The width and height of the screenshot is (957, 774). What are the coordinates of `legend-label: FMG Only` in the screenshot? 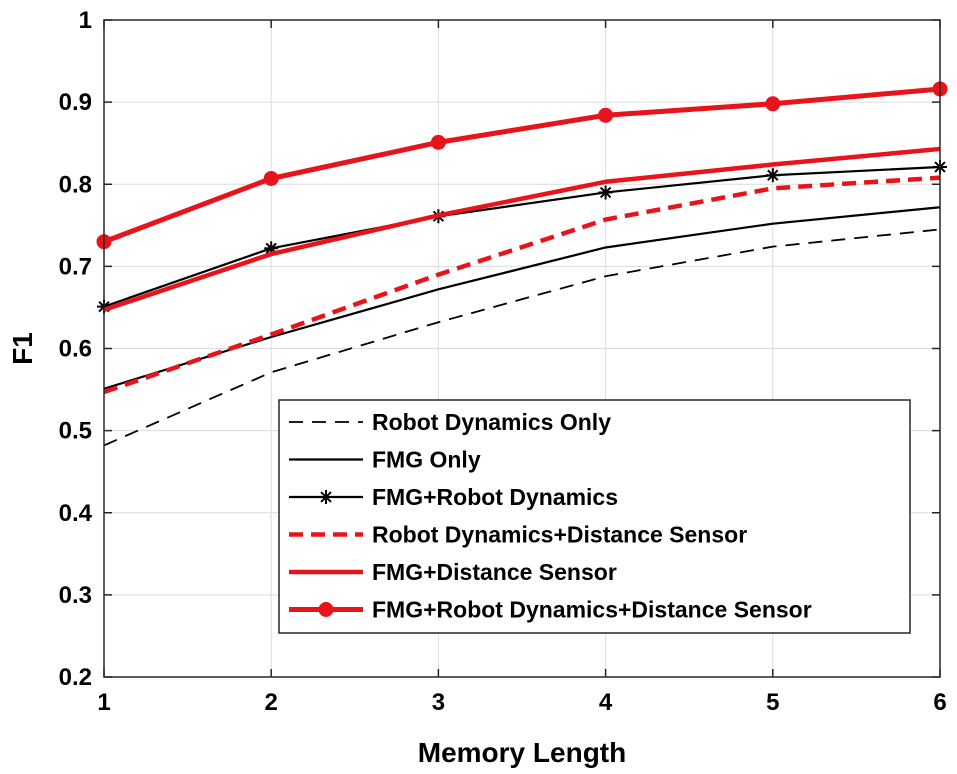 It's located at (426, 460).